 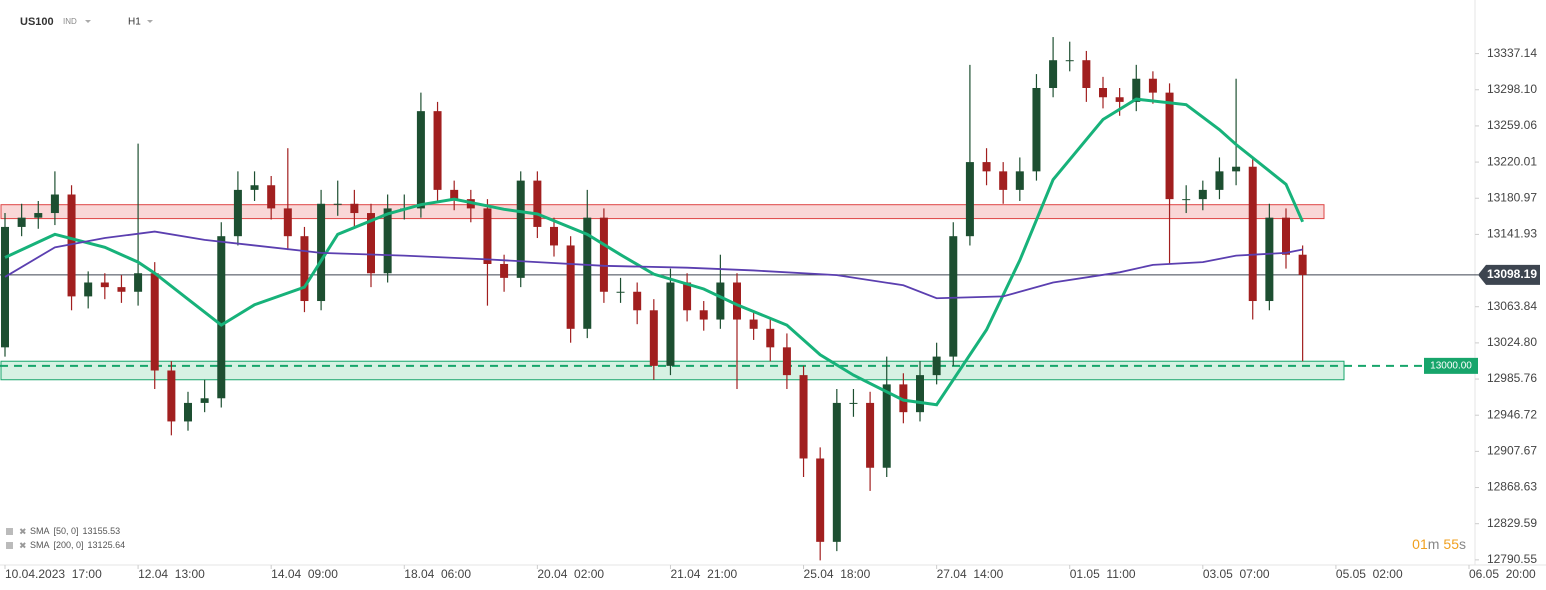 I want to click on legend-params: [50, 0], so click(x=66, y=531).